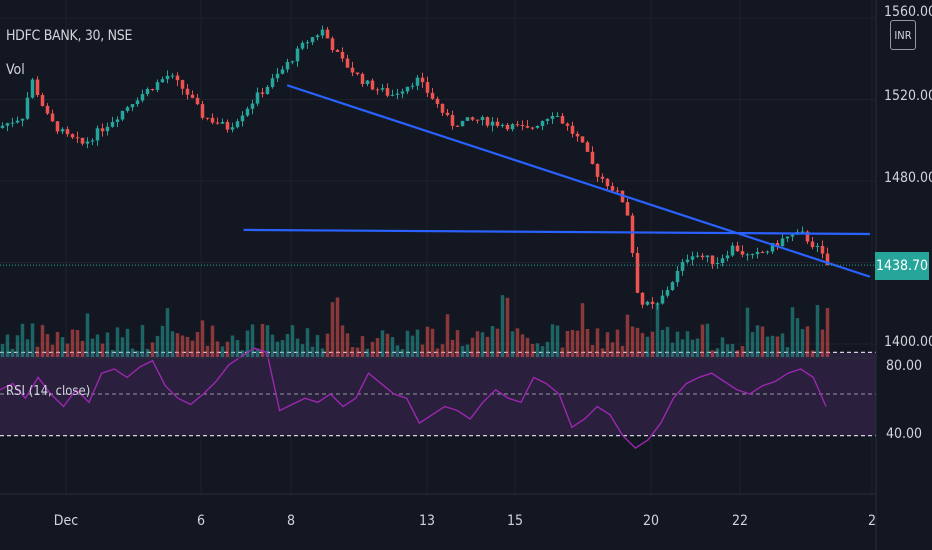 The image size is (932, 550). Describe the element at coordinates (908, 342) in the screenshot. I see `price-tick: 1400.00` at that location.